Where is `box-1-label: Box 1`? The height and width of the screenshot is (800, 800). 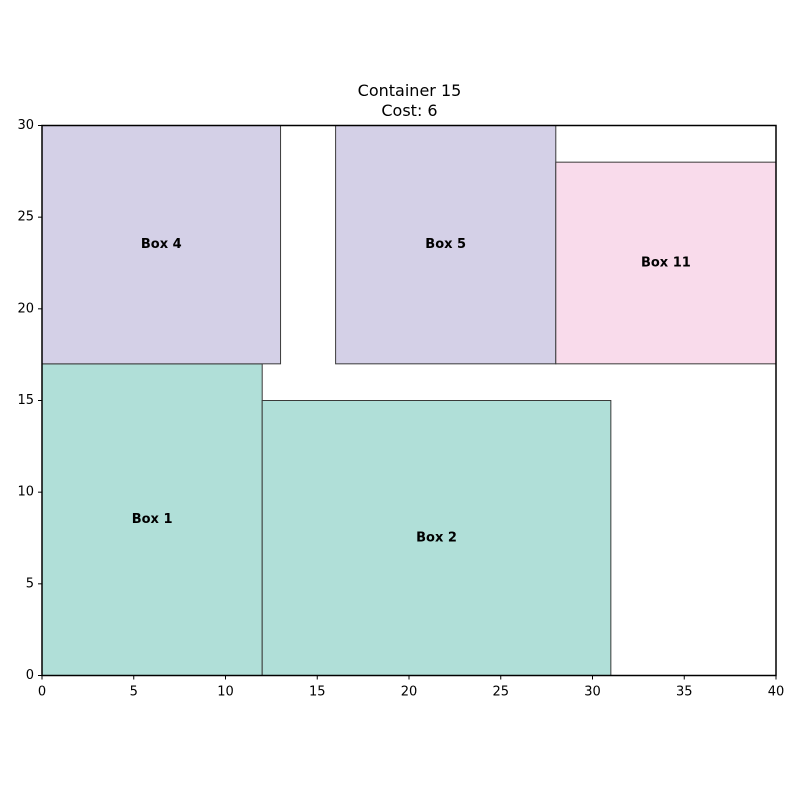
box-1-label: Box 1 is located at coordinates (152, 519).